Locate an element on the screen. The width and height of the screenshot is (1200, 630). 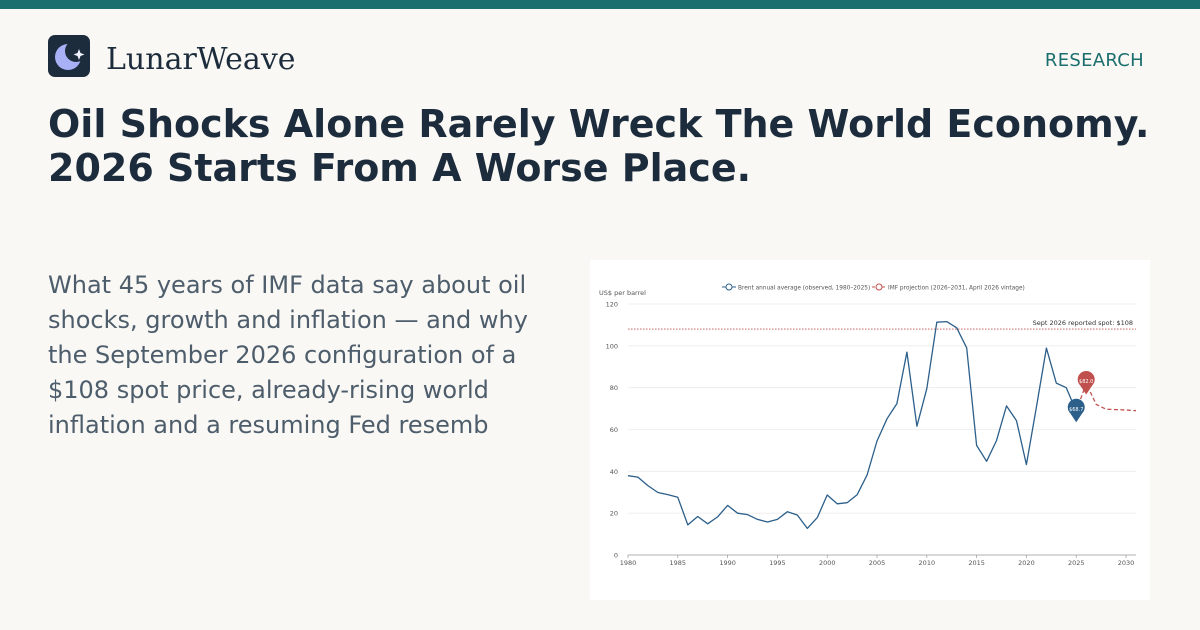
x-tick-label: 2025 is located at coordinates (1076, 563).